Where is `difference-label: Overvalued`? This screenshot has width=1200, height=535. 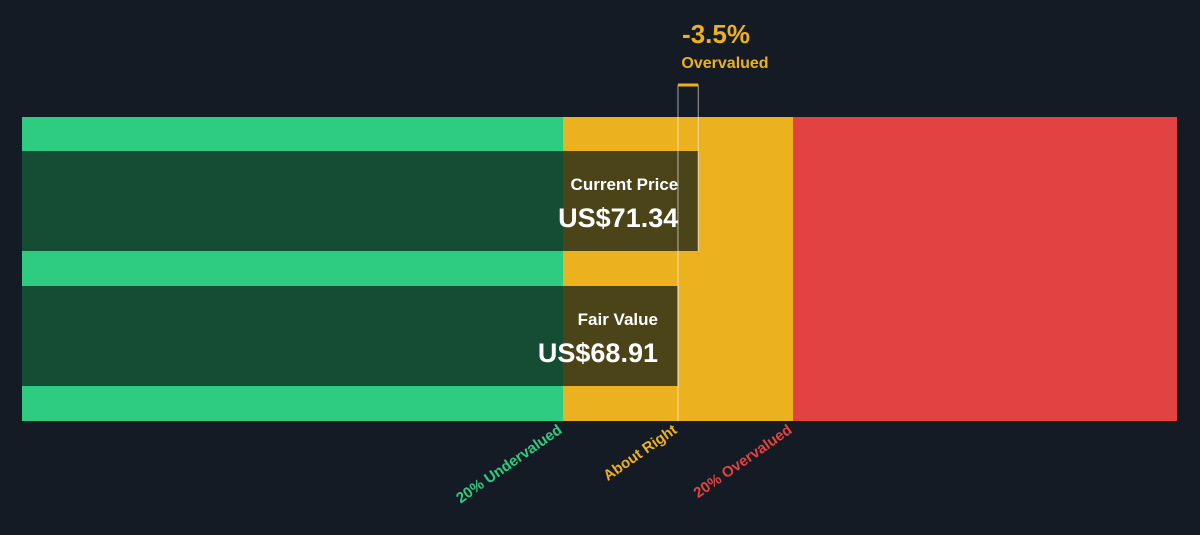 difference-label: Overvalued is located at coordinates (724, 63).